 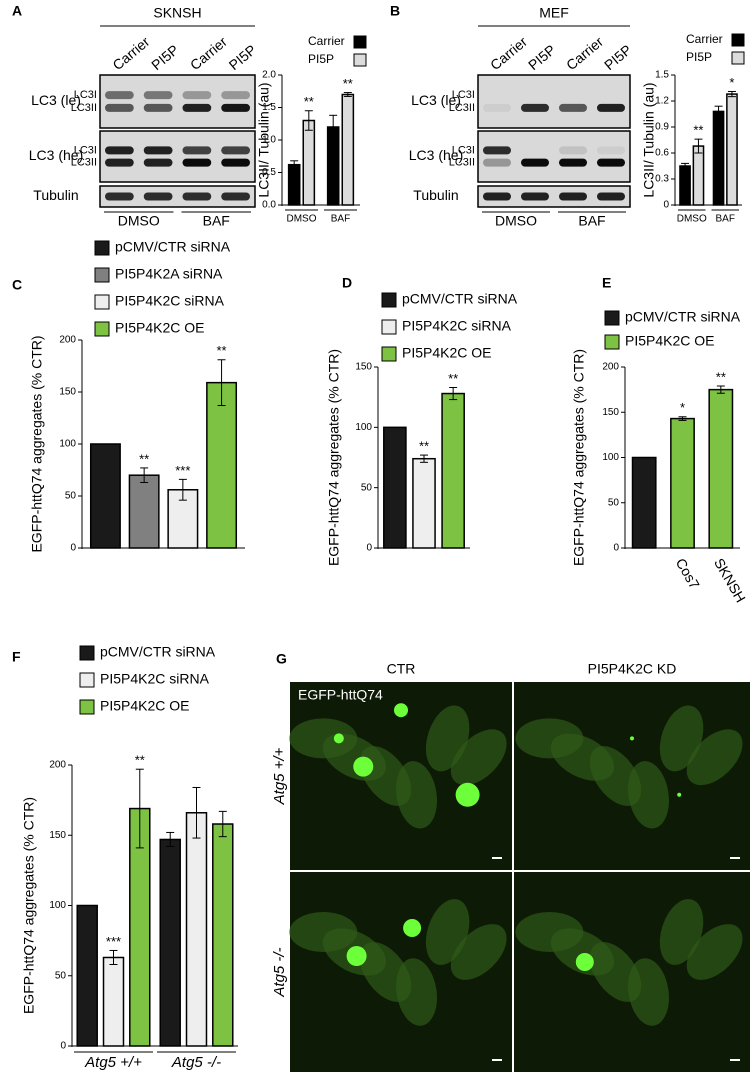 I want to click on column-label: PI5P4K2C KD, so click(x=632, y=669).